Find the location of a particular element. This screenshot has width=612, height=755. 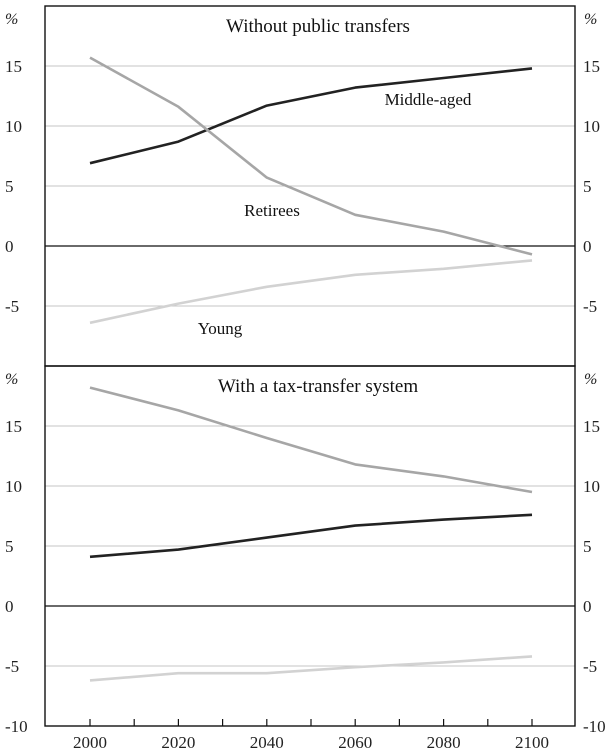

x-tick-label: 2100 is located at coordinates (532, 742).